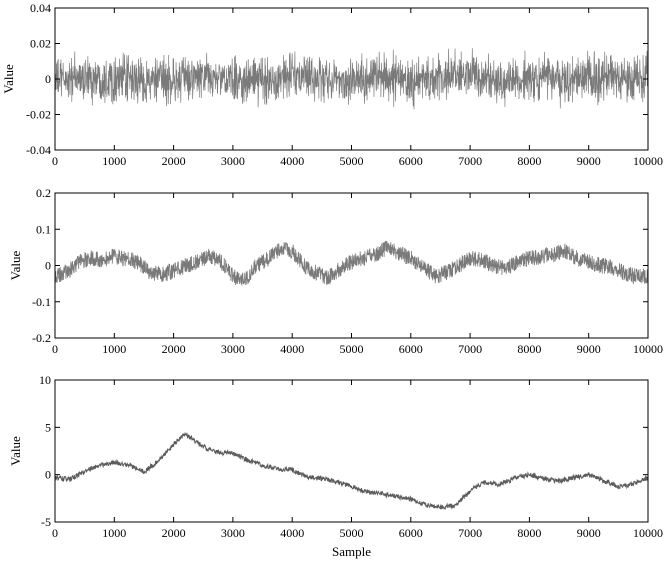  What do you see at coordinates (45, 380) in the screenshot?
I see `y-tick-label: 10` at bounding box center [45, 380].